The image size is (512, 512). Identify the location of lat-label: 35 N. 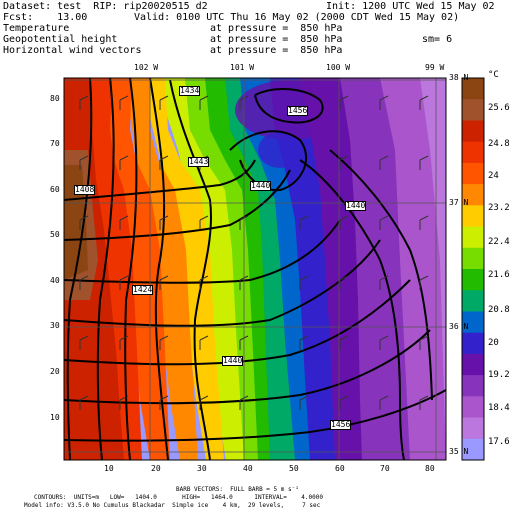
(459, 451).